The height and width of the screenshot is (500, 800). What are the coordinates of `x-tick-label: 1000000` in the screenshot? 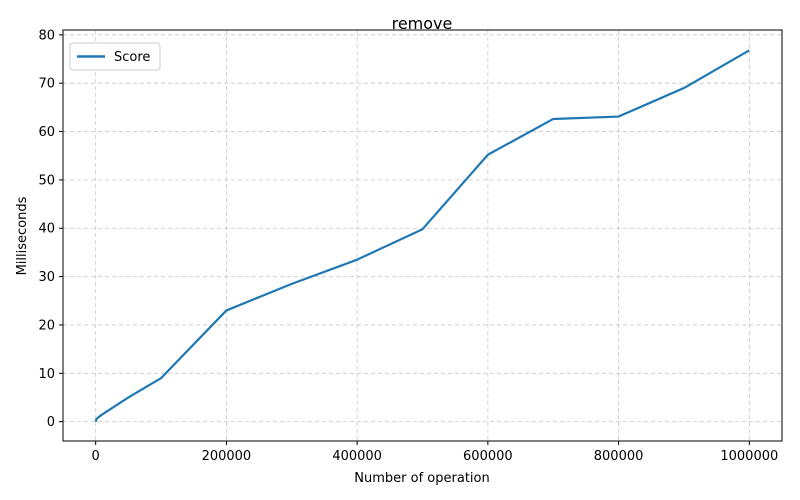 It's located at (749, 456).